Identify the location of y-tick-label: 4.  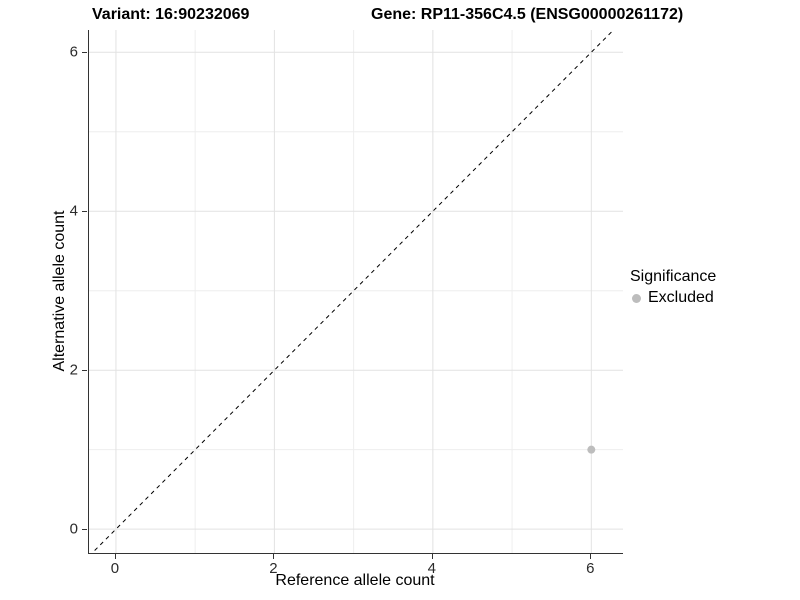
(73, 211).